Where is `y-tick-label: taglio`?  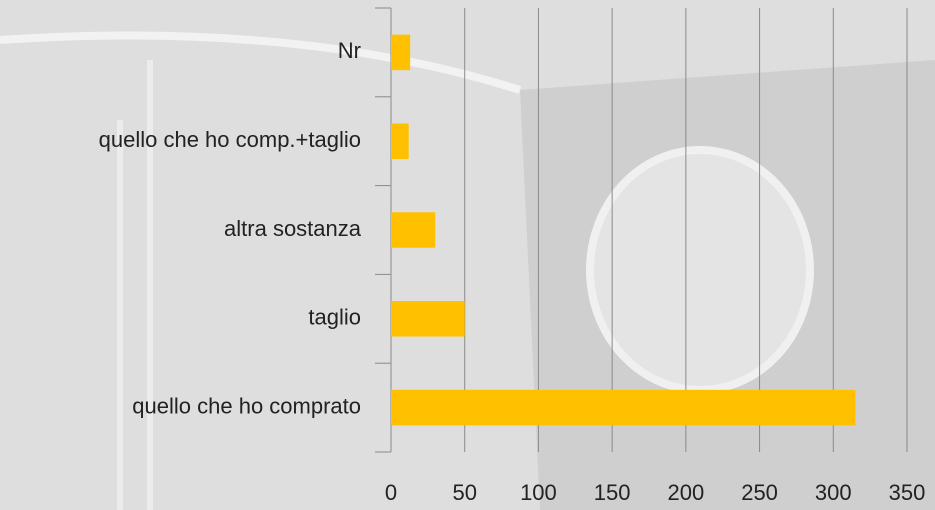
y-tick-label: taglio is located at coordinates (334, 317).